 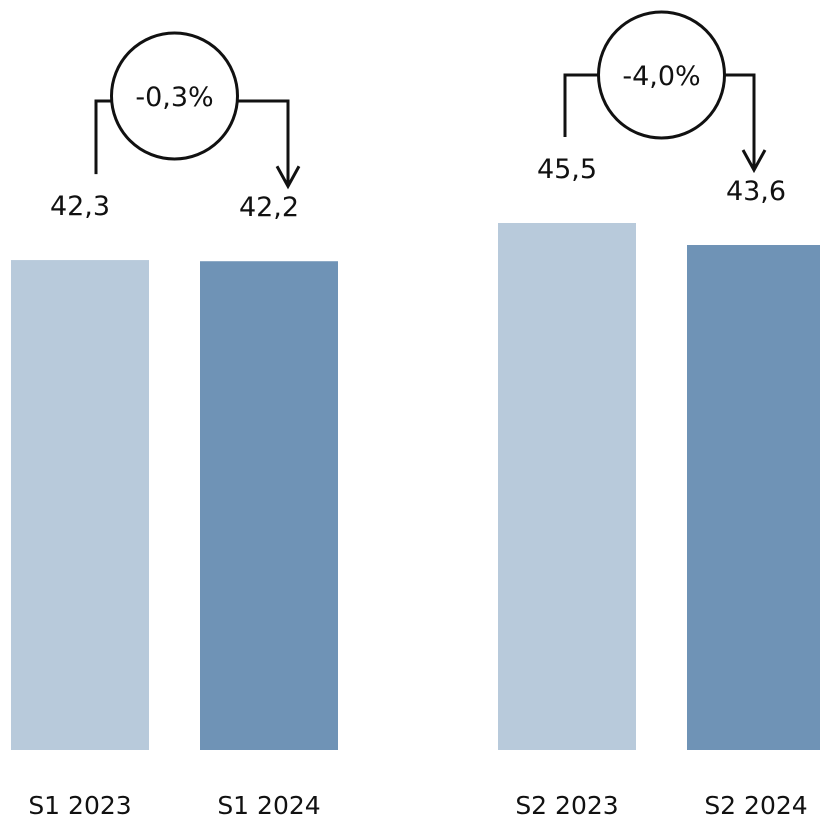 What do you see at coordinates (79, 805) in the screenshot?
I see `category-label: S1 2023` at bounding box center [79, 805].